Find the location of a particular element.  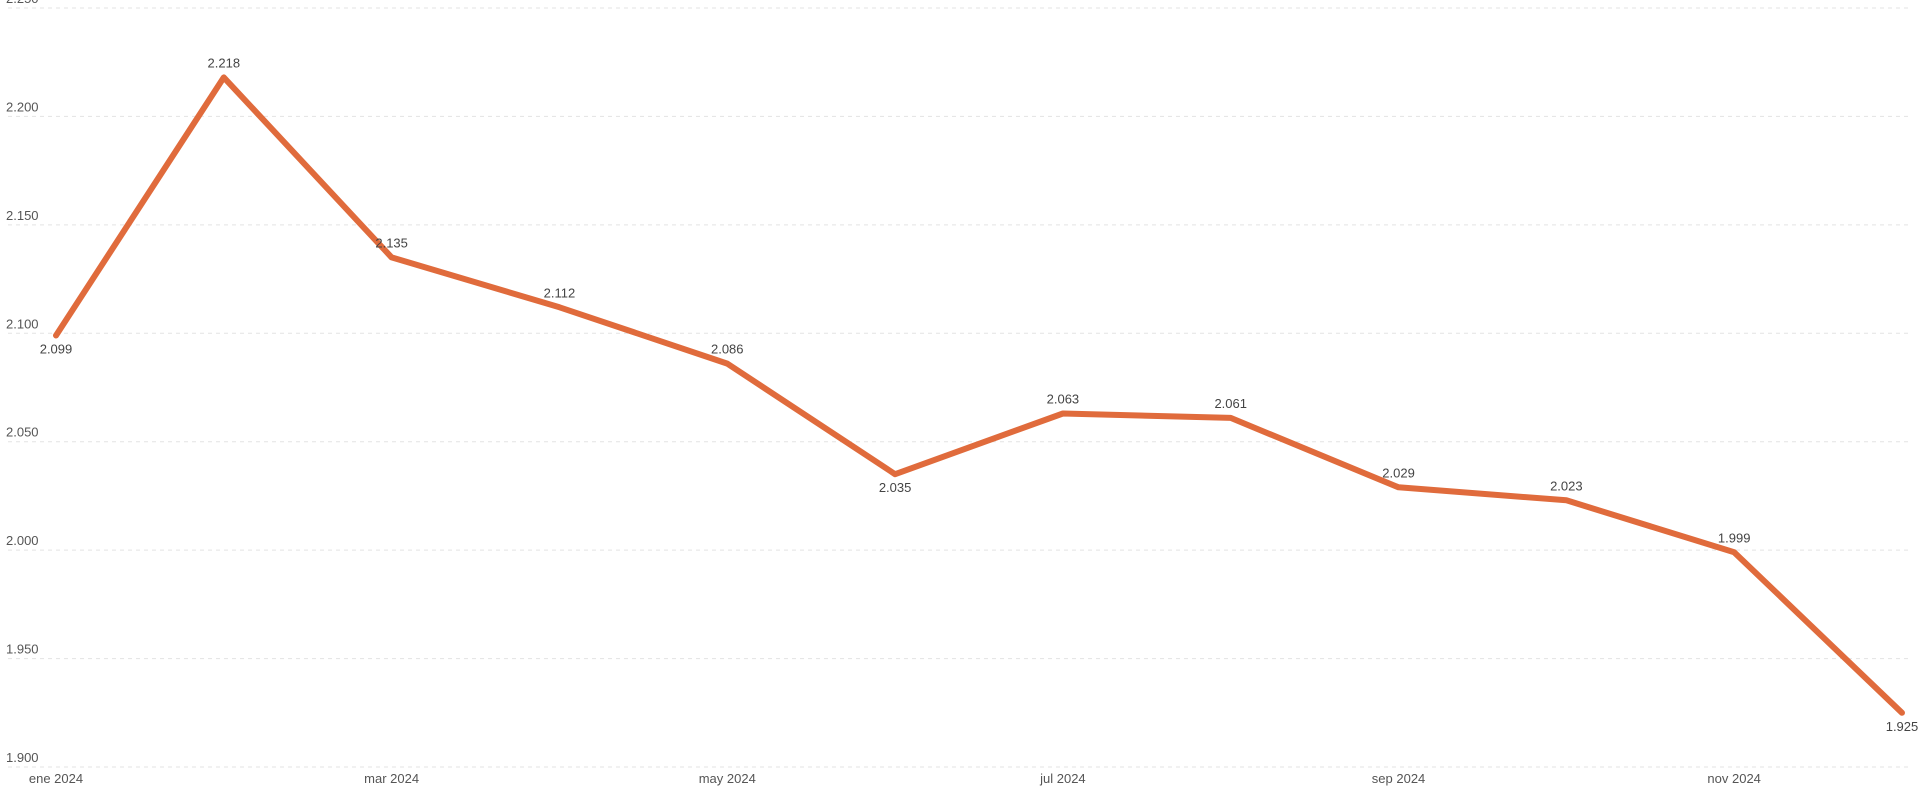

data-label: 2.029 is located at coordinates (1398, 472).